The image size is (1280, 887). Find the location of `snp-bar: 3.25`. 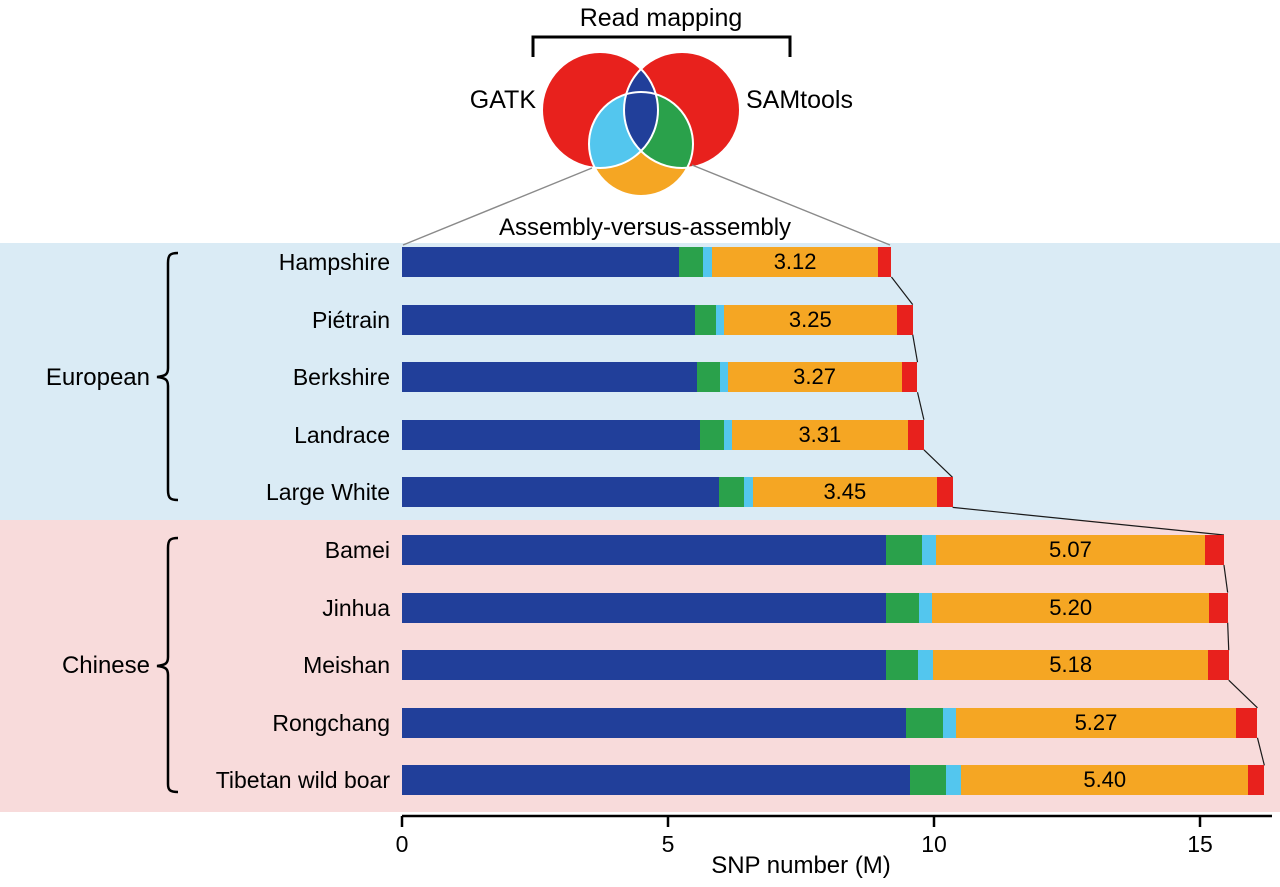

snp-bar: 3.25 is located at coordinates (657, 319).